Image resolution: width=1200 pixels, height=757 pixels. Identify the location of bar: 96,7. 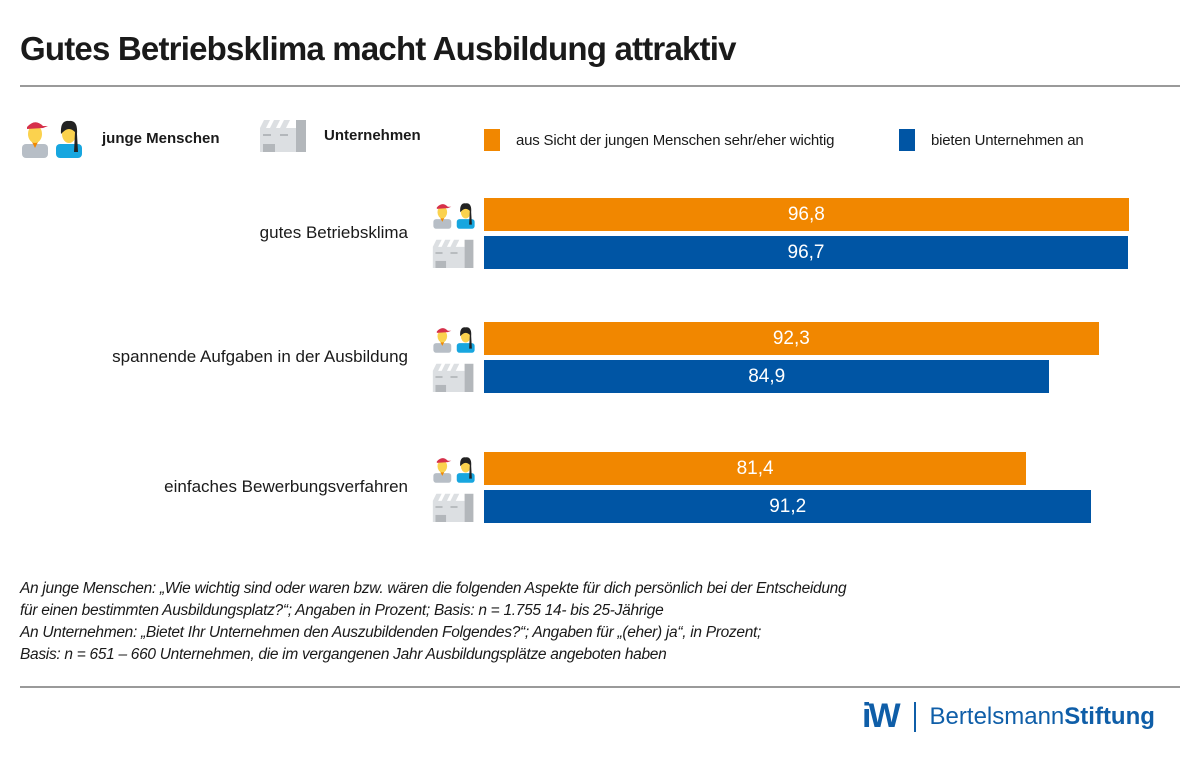
(806, 252).